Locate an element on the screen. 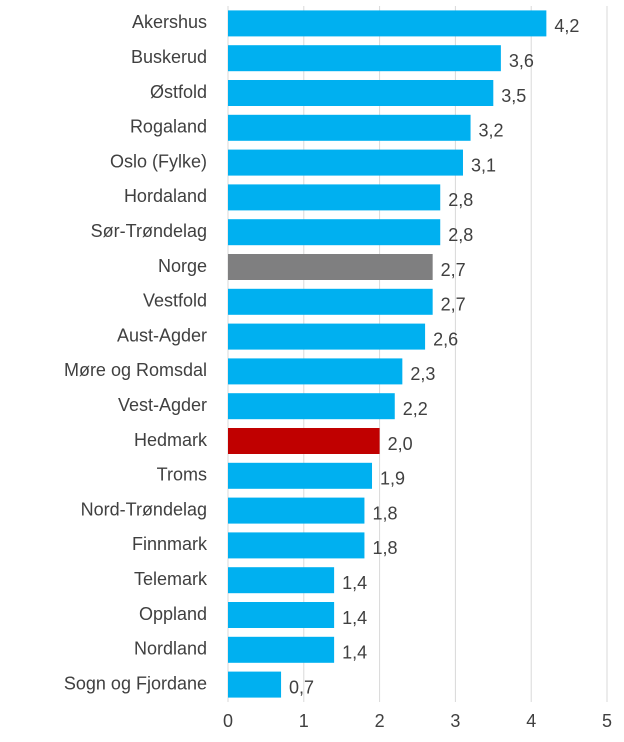  y-tick-label: Rogaland is located at coordinates (168, 127).